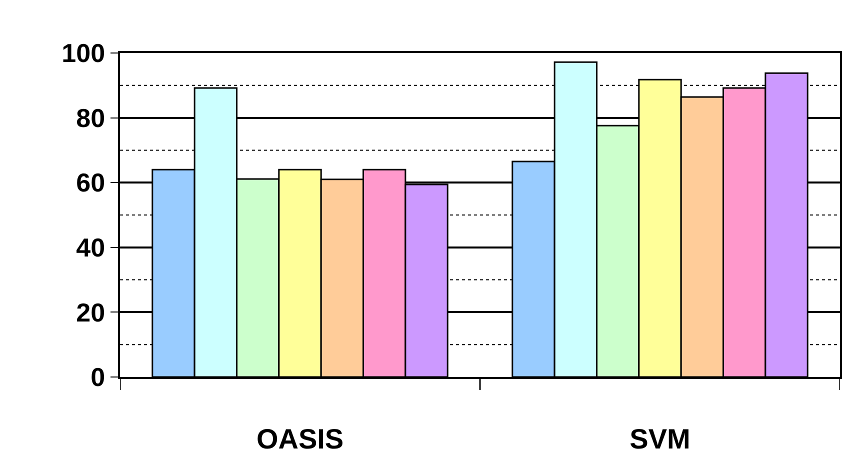  Describe the element at coordinates (91, 183) in the screenshot. I see `y-tick-label: 60` at that location.